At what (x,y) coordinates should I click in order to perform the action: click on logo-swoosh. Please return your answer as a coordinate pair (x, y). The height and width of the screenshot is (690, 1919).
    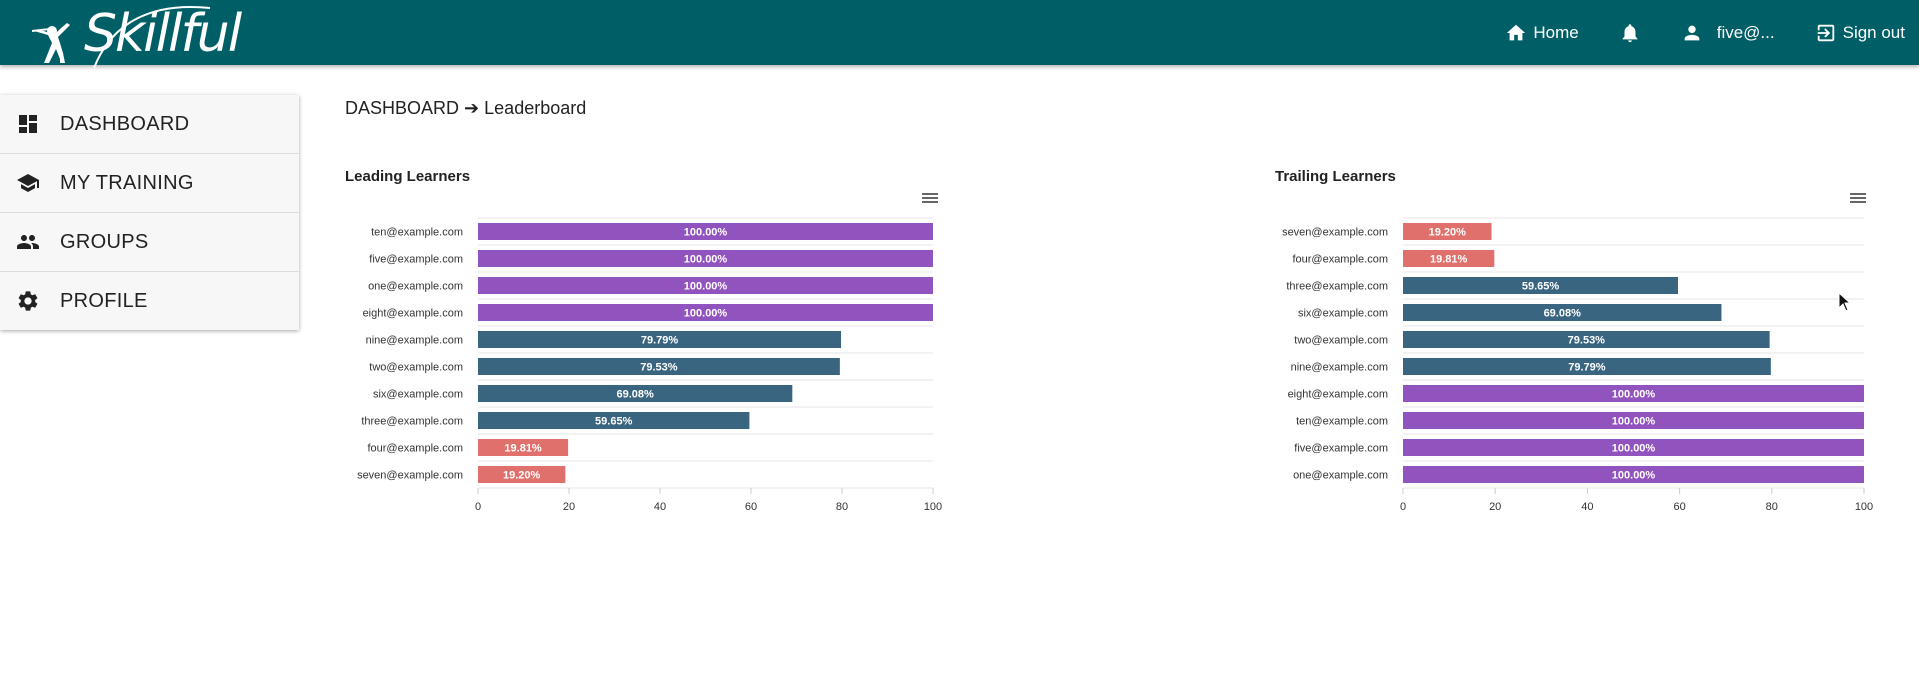
    Looking at the image, I should click on (152, 37).